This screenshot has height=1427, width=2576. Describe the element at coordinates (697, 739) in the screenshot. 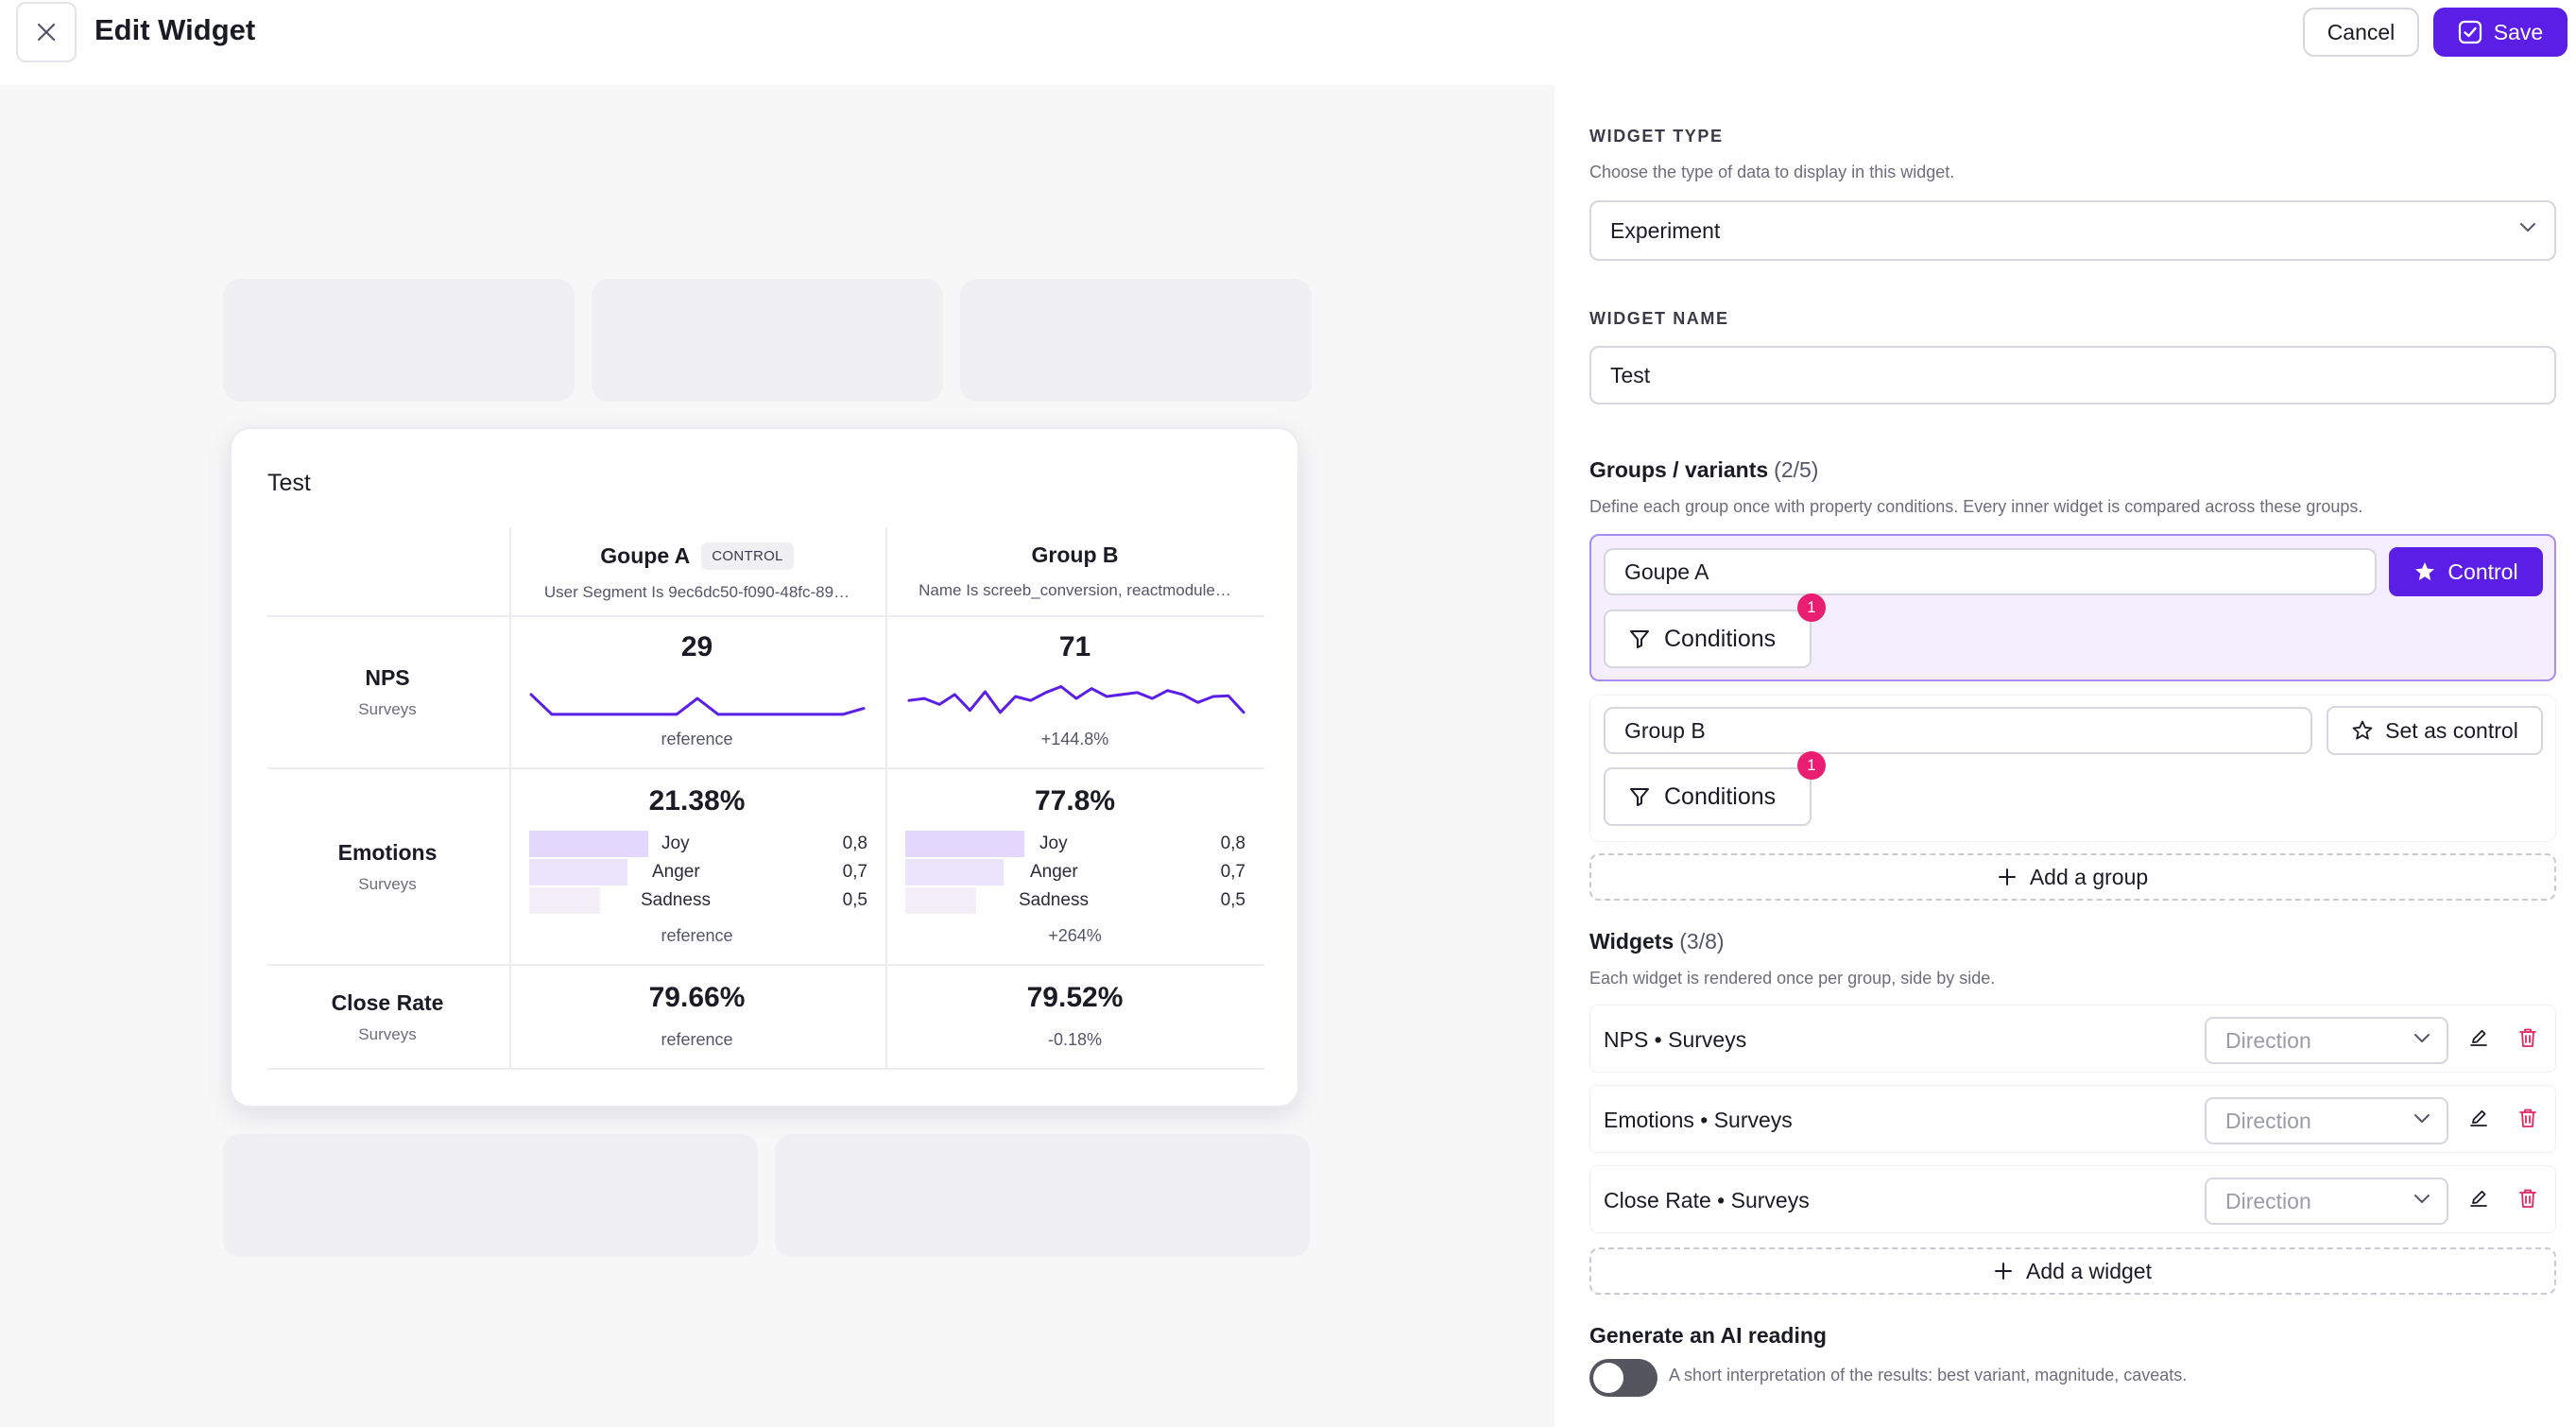

I see `nps-delta: reference` at that location.